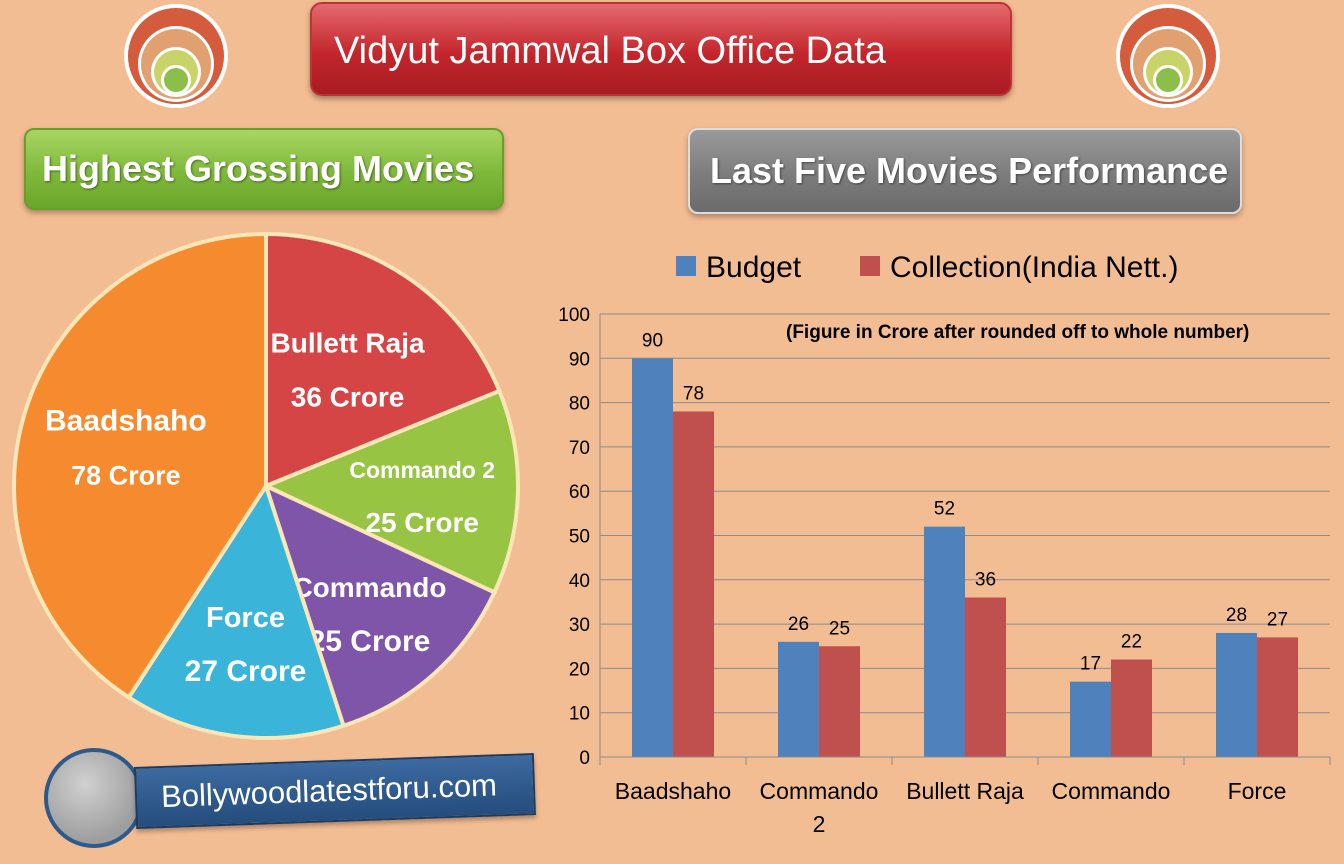 This screenshot has height=864, width=1344. What do you see at coordinates (944, 509) in the screenshot?
I see `bar-data-label: 52` at bounding box center [944, 509].